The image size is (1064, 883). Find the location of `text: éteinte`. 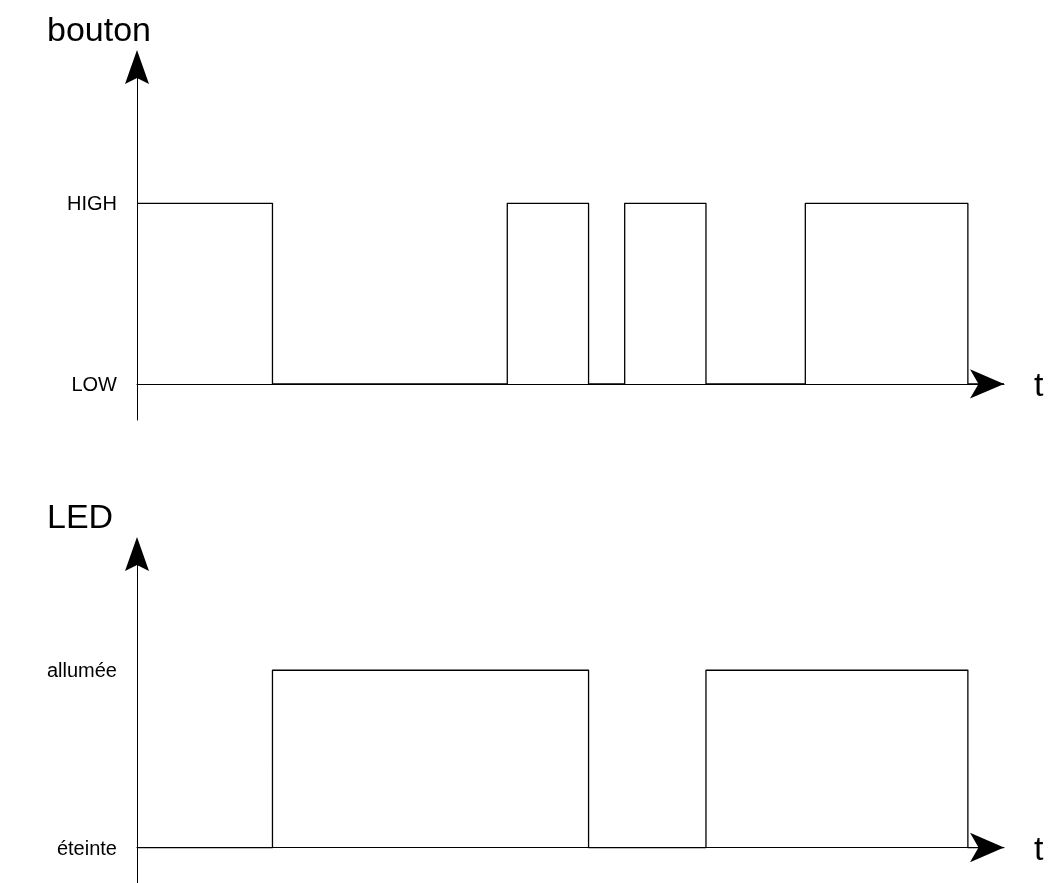

text: éteinte is located at coordinates (86, 847).